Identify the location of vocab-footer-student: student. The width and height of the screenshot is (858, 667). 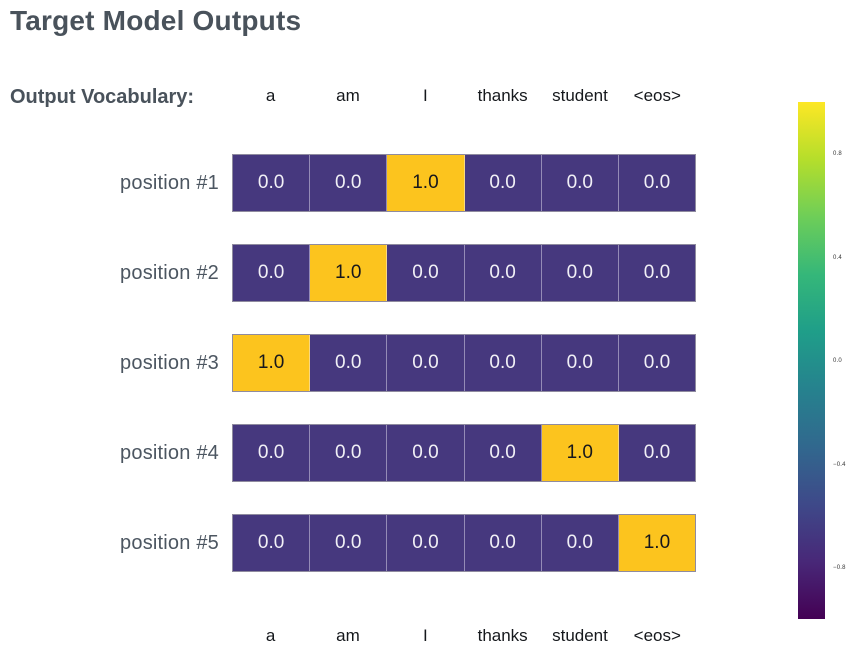
(580, 635).